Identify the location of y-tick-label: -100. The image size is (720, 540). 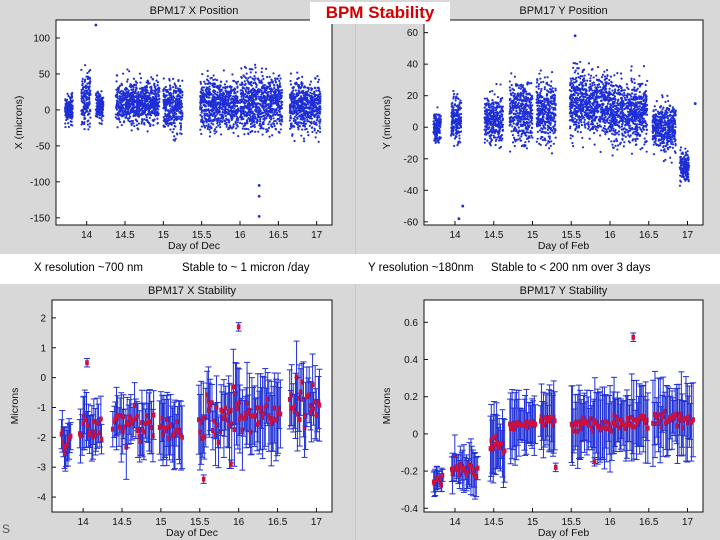
(40, 182).